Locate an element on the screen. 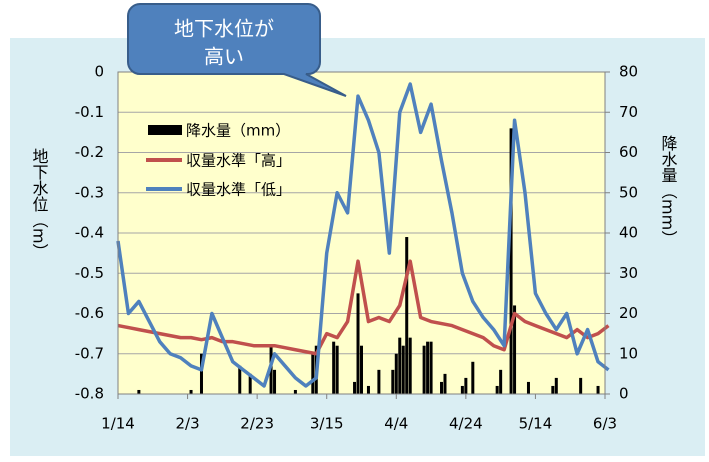 This screenshot has width=709, height=462. y-tick-label: -0.5 is located at coordinates (89, 273).